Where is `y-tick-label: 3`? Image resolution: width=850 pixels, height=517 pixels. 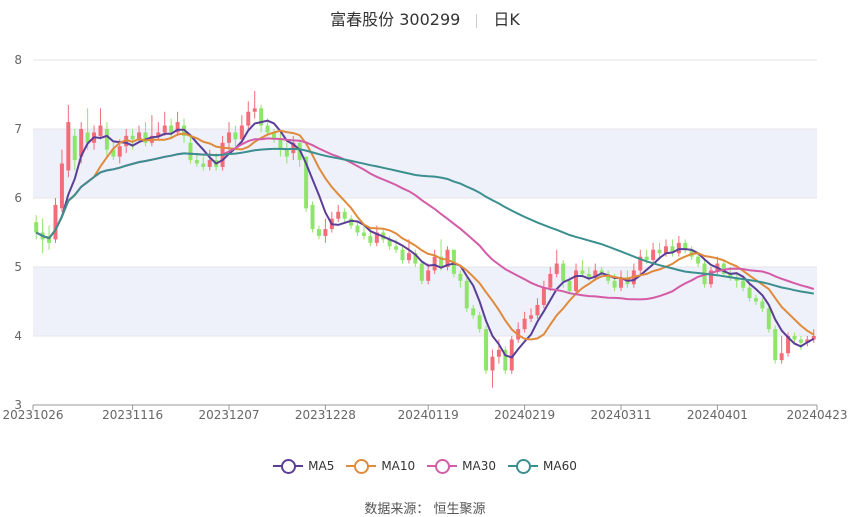 y-tick-label: 3 is located at coordinates (18, 405).